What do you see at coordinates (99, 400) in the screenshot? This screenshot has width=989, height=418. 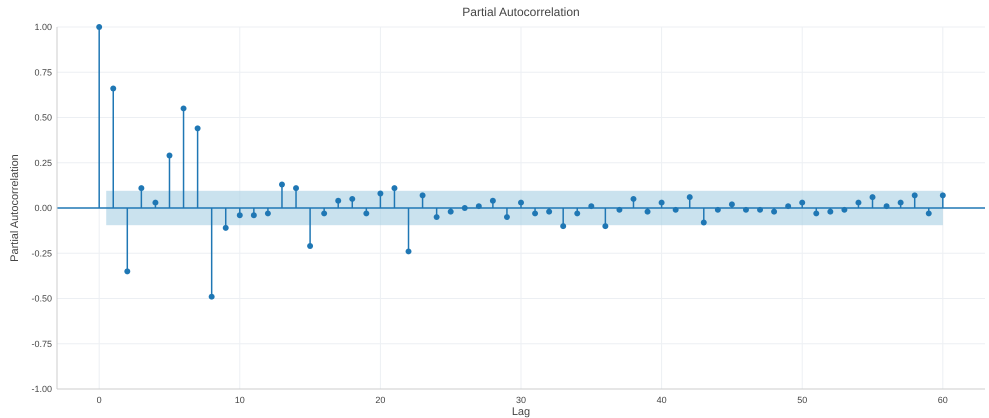 I see `x-tick-label: 0` at bounding box center [99, 400].